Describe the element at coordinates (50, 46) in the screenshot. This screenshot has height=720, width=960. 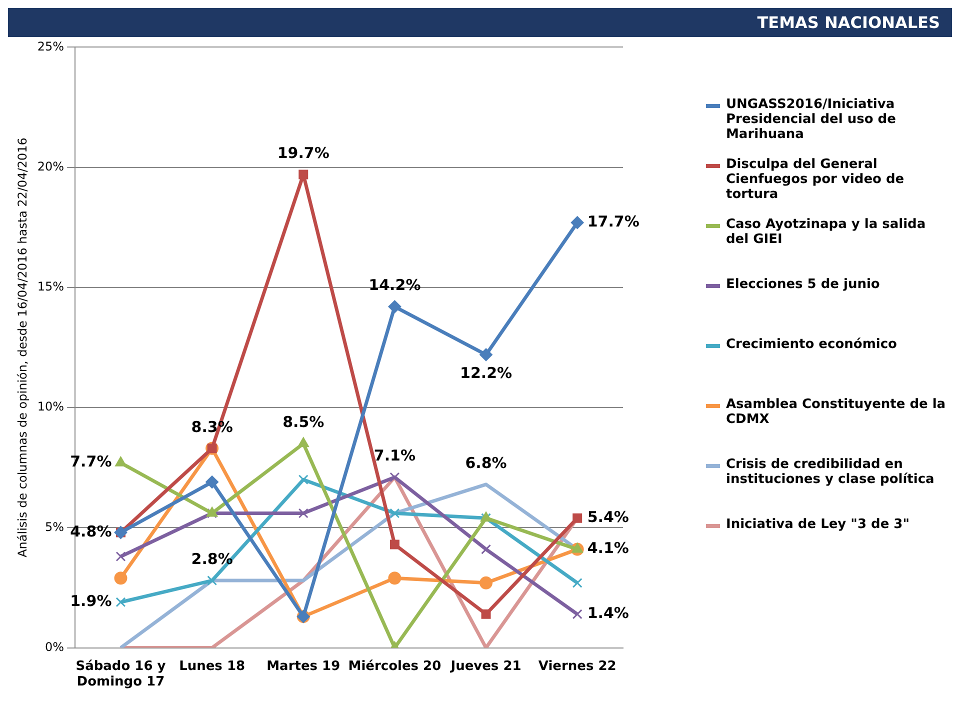
I see `y-tick-label: 25%` at that location.